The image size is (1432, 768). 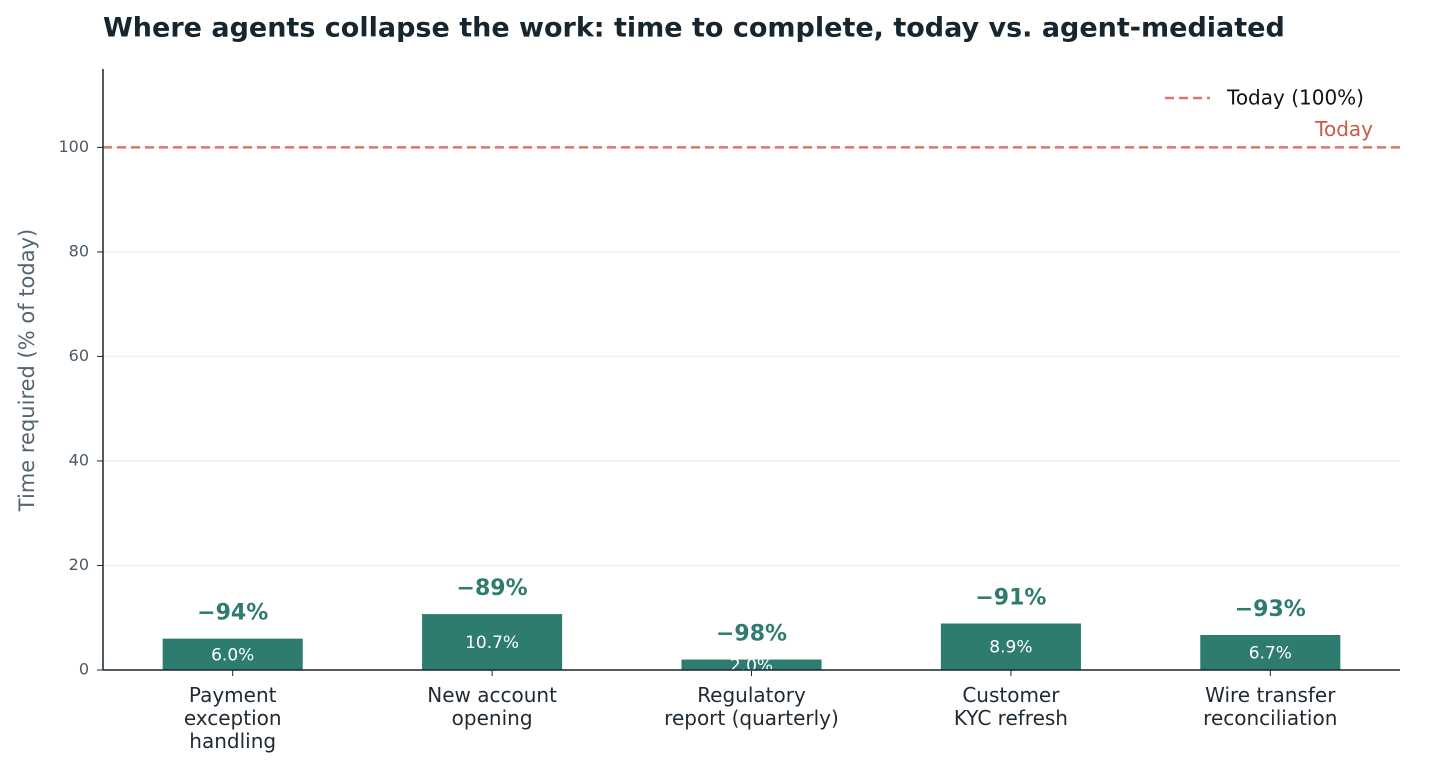 I want to click on value-label: 10.7%, so click(x=492, y=643).